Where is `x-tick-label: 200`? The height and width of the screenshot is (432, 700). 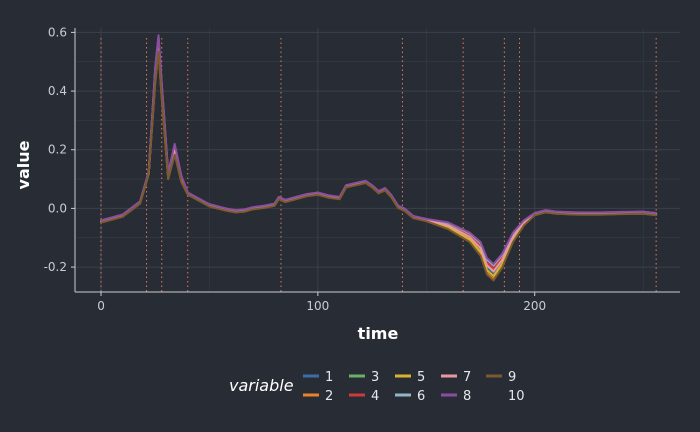 x-tick-label: 200 is located at coordinates (534, 306).